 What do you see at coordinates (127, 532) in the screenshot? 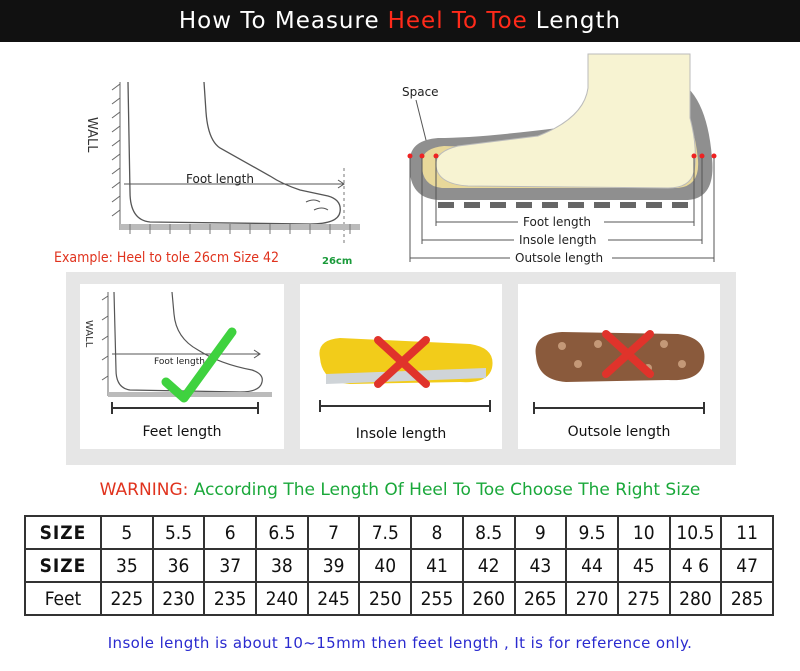
I see `size-cell: 5` at bounding box center [127, 532].